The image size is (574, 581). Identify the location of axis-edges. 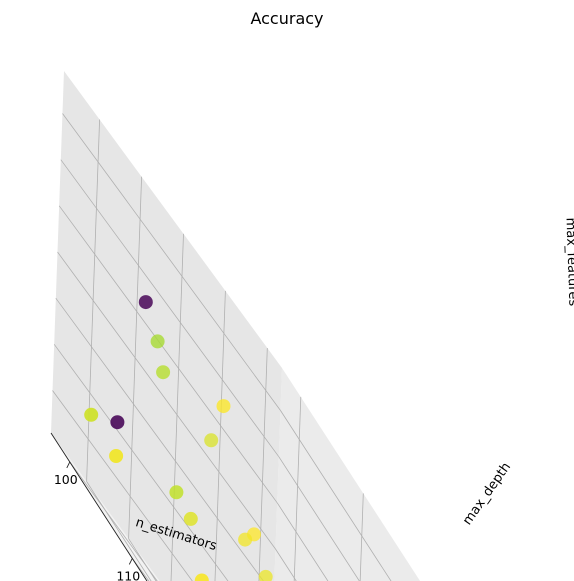
(99, 506).